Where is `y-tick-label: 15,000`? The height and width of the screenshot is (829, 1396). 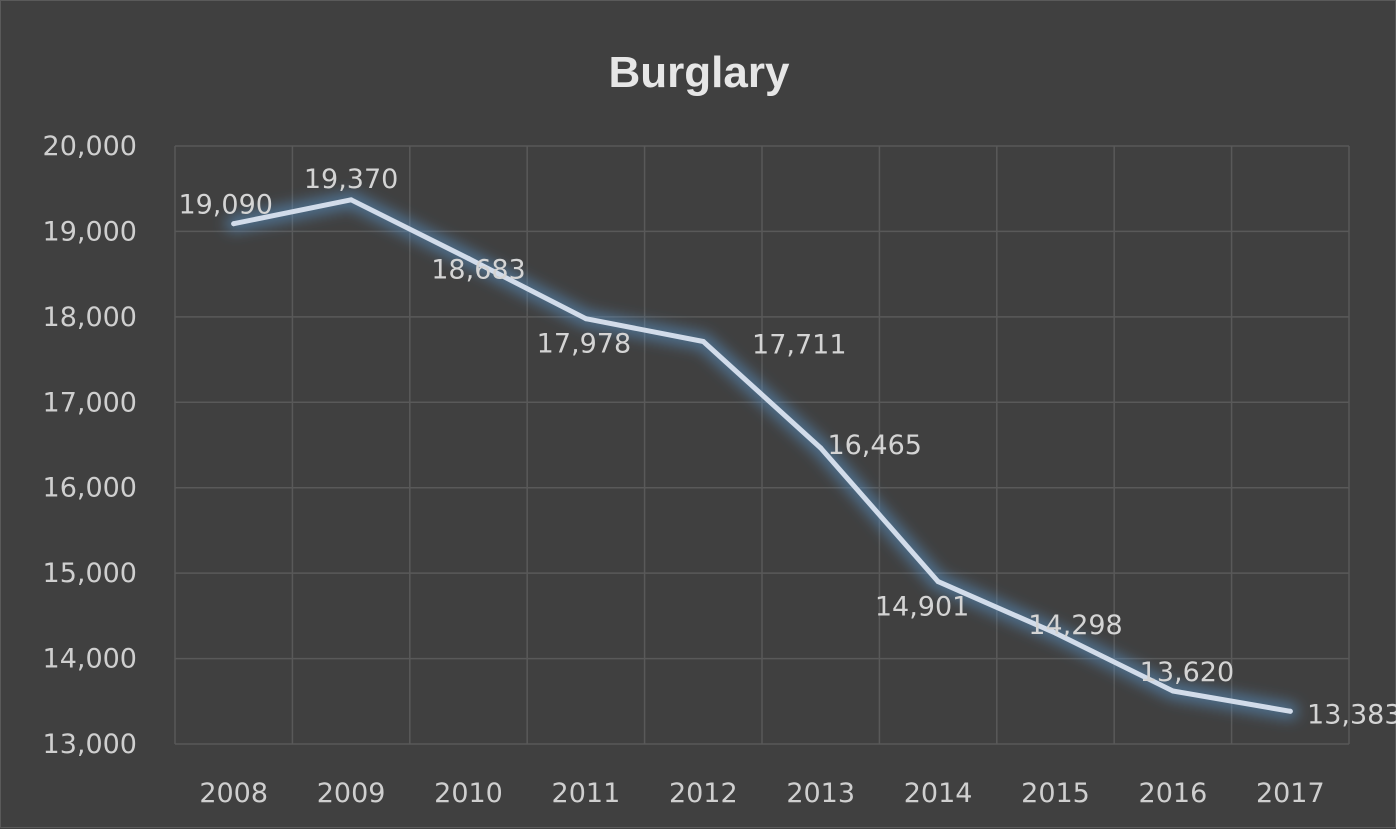
y-tick-label: 15,000 is located at coordinates (90, 573).